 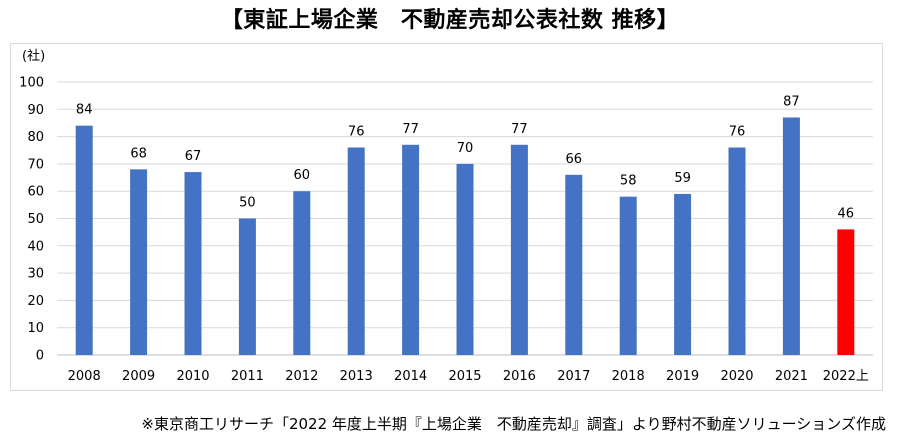 What do you see at coordinates (411, 249) in the screenshot?
I see `bar-2014` at bounding box center [411, 249].